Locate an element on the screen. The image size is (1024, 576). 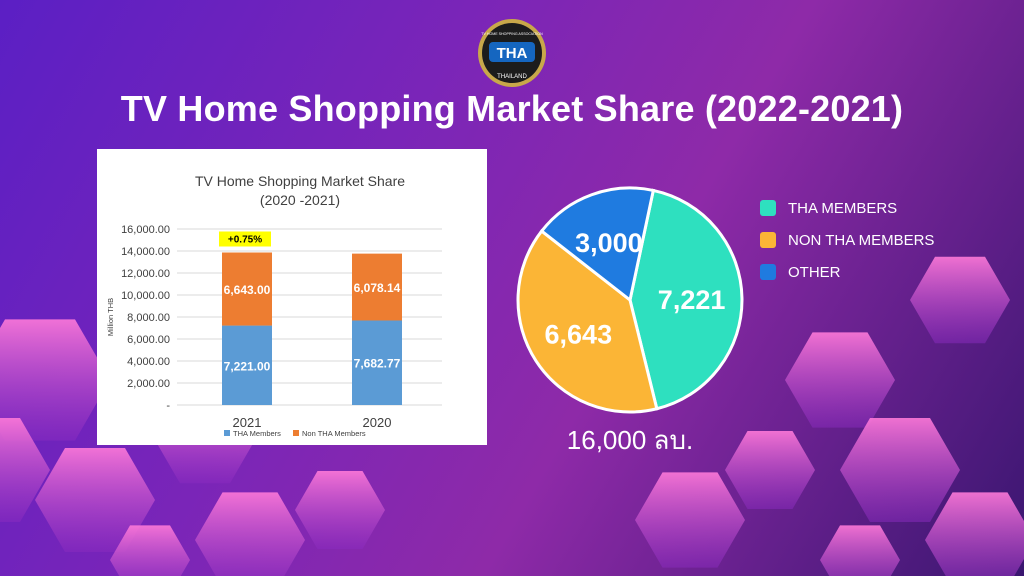
legend-item: THA MEMBERS is located at coordinates (847, 208).